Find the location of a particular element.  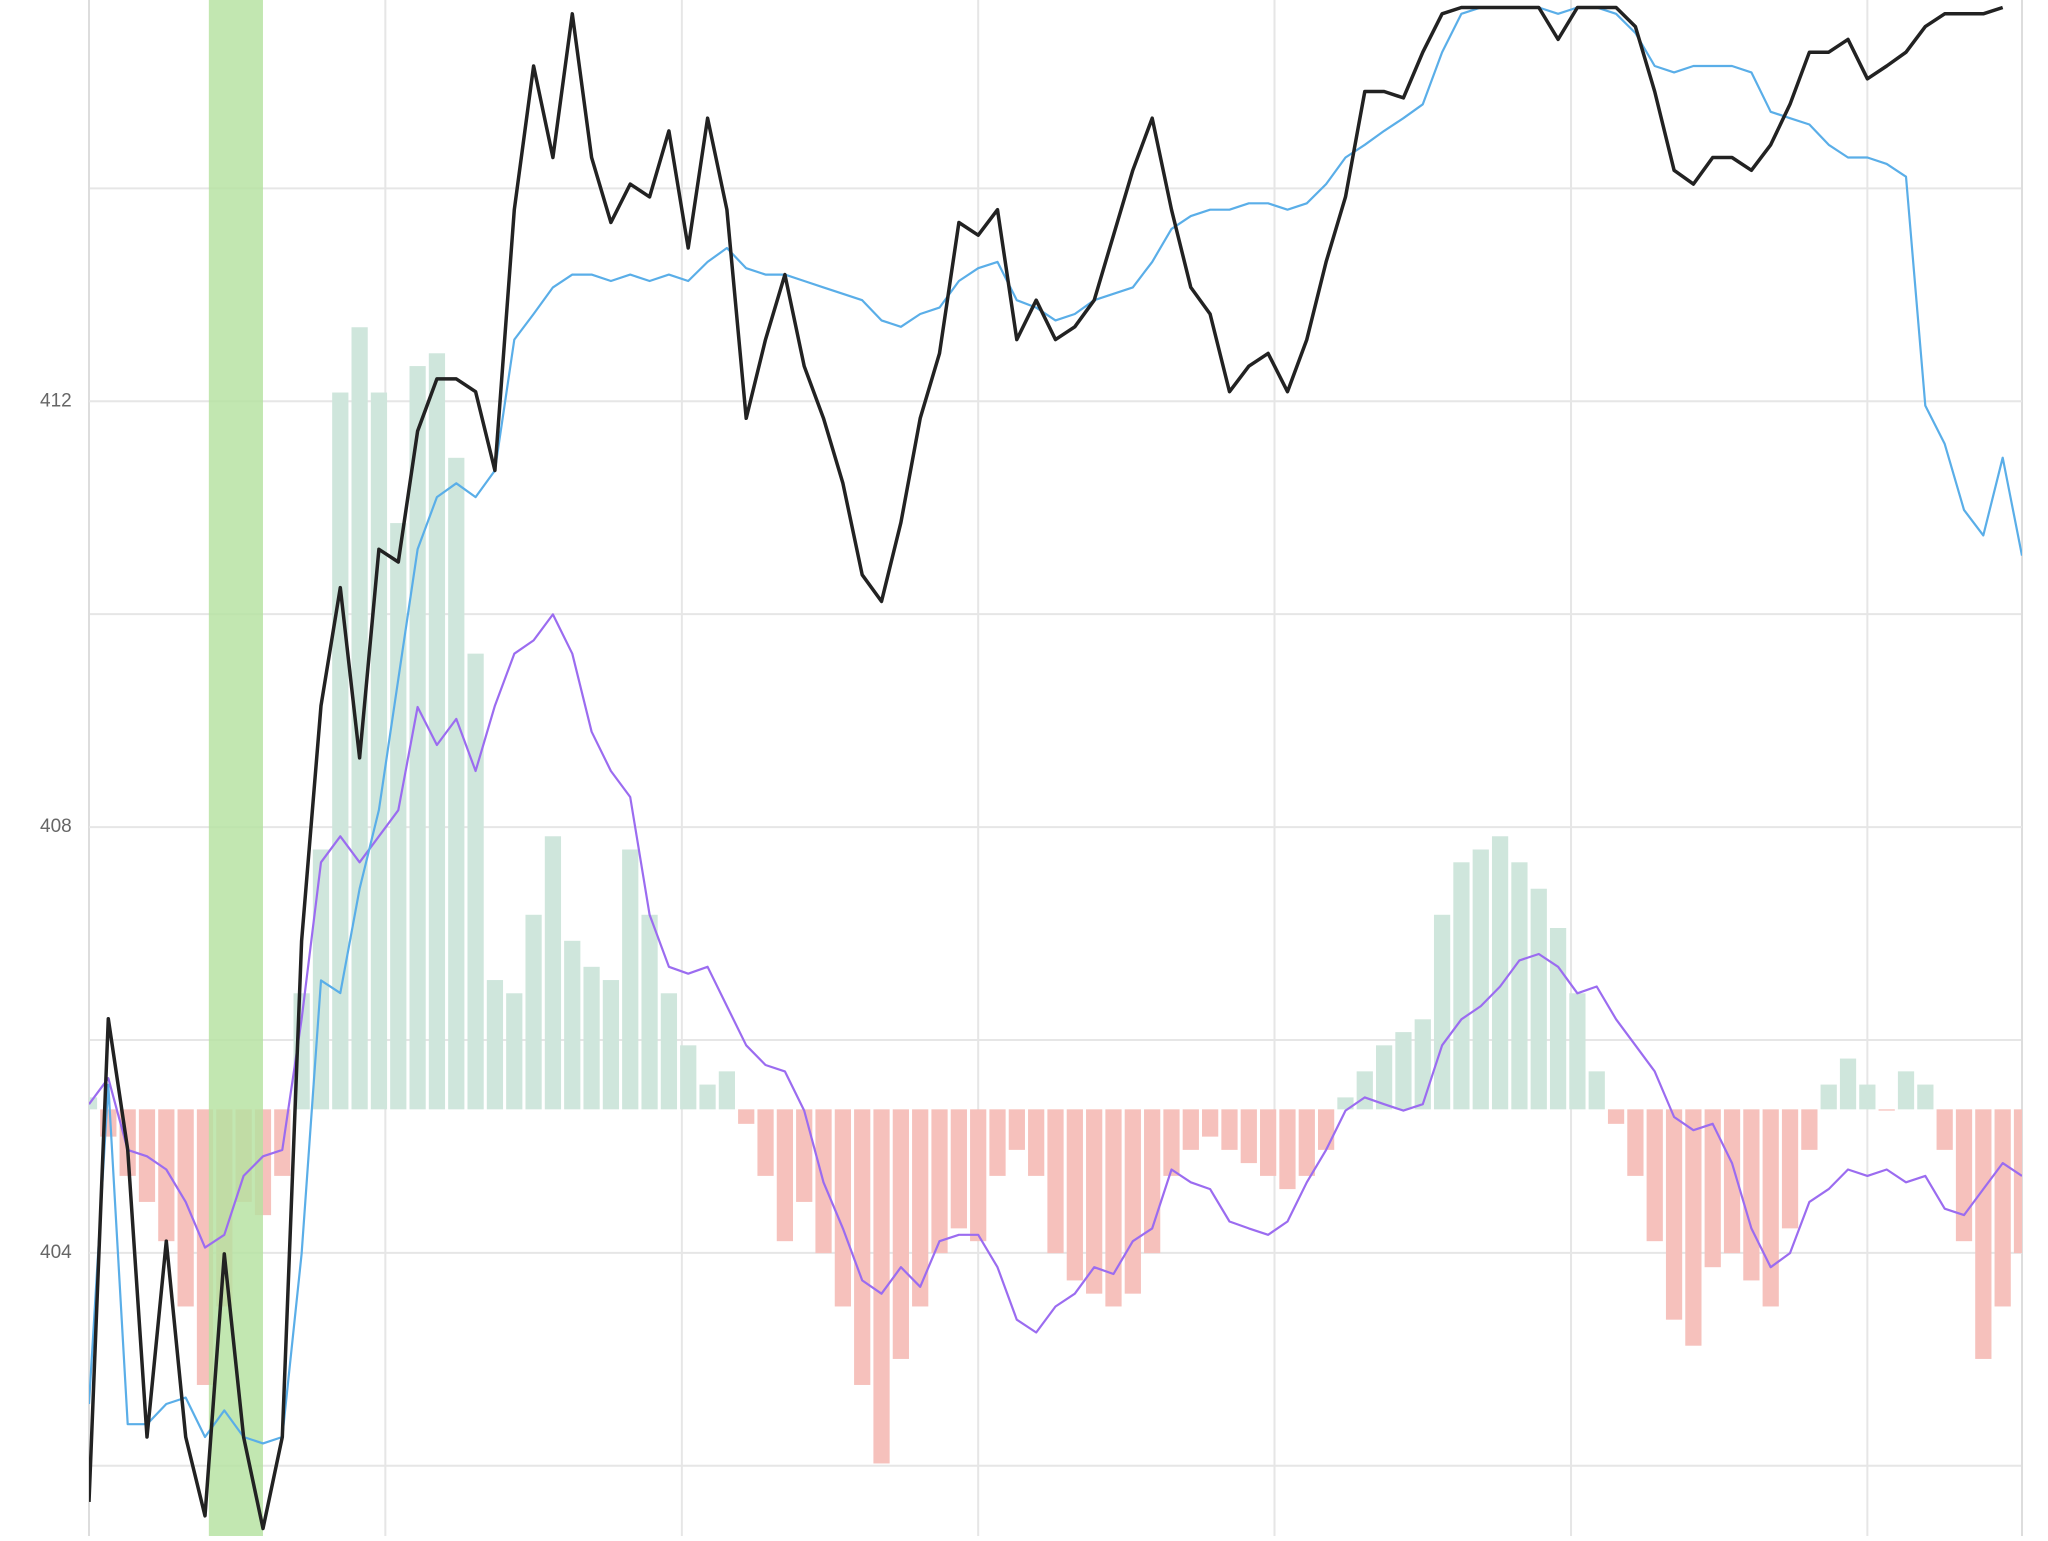

y-tick-label: 408 is located at coordinates (56, 826).